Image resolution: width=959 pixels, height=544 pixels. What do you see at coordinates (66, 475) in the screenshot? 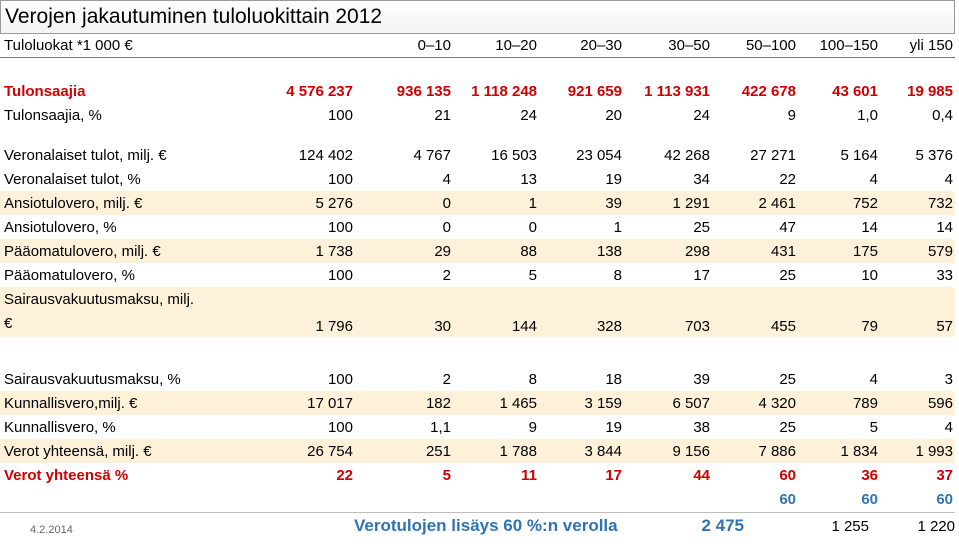
I see `row-label: Verot yhteensä %` at bounding box center [66, 475].